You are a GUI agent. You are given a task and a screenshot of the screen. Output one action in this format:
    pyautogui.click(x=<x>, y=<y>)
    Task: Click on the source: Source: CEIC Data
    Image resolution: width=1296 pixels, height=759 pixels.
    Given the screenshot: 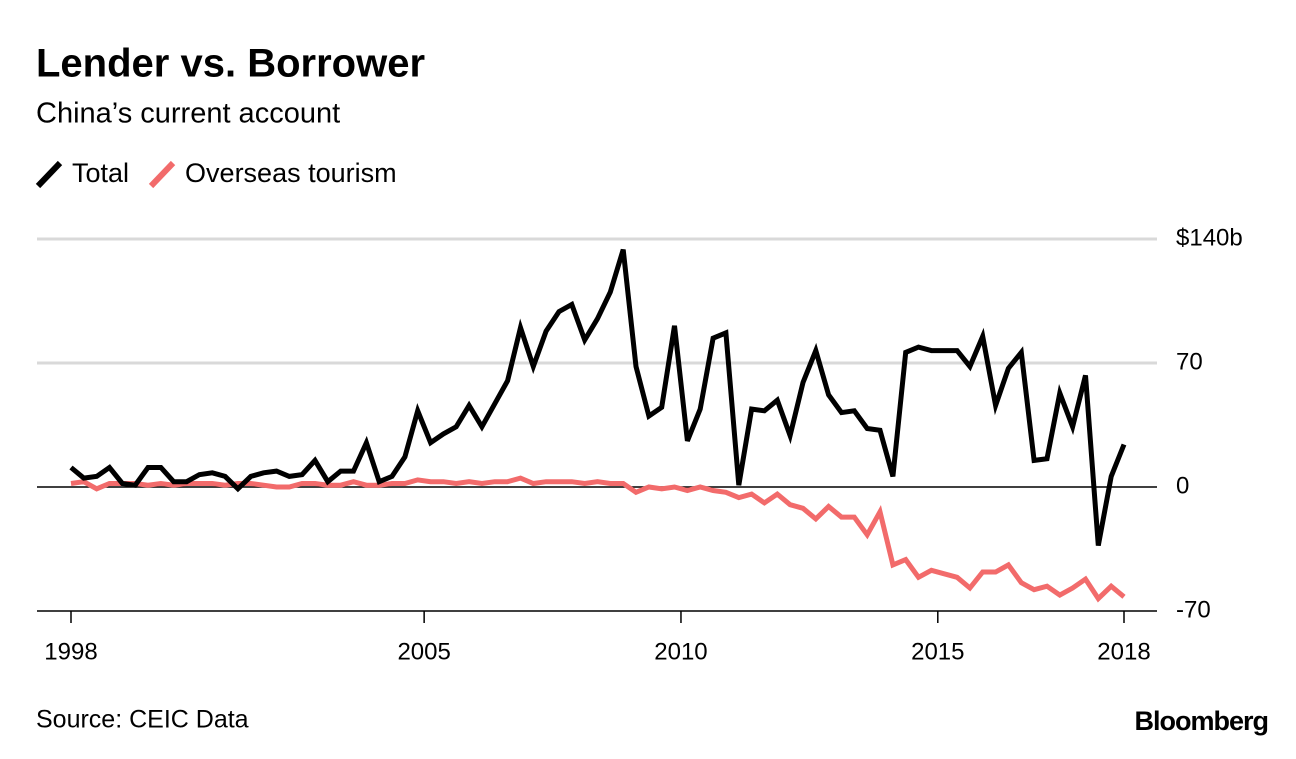 What is the action you would take?
    pyautogui.click(x=142, y=720)
    